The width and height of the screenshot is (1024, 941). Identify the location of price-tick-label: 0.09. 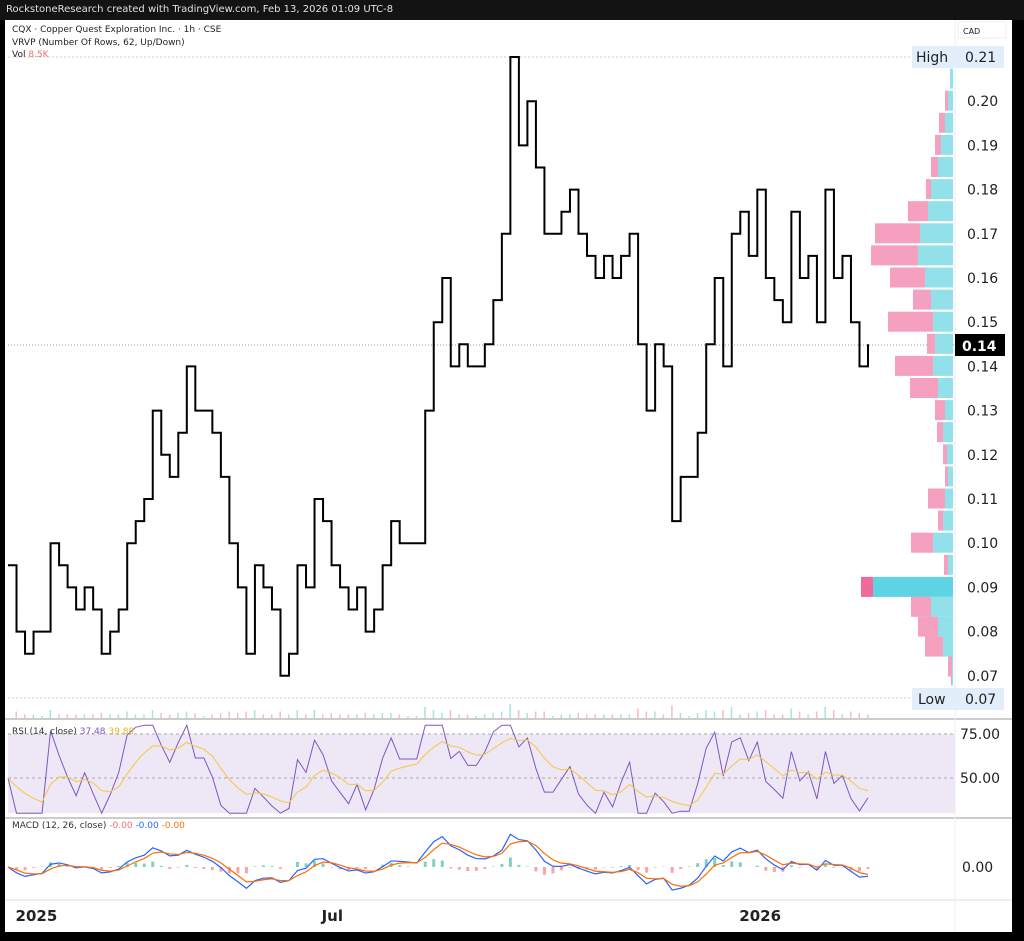
(982, 588).